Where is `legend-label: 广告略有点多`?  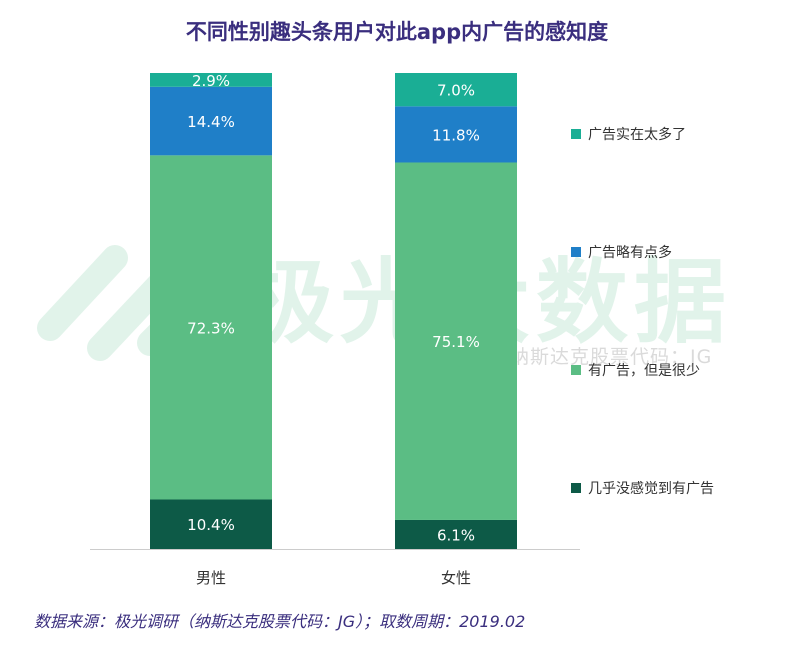
legend-label: 广告略有点多 is located at coordinates (630, 252).